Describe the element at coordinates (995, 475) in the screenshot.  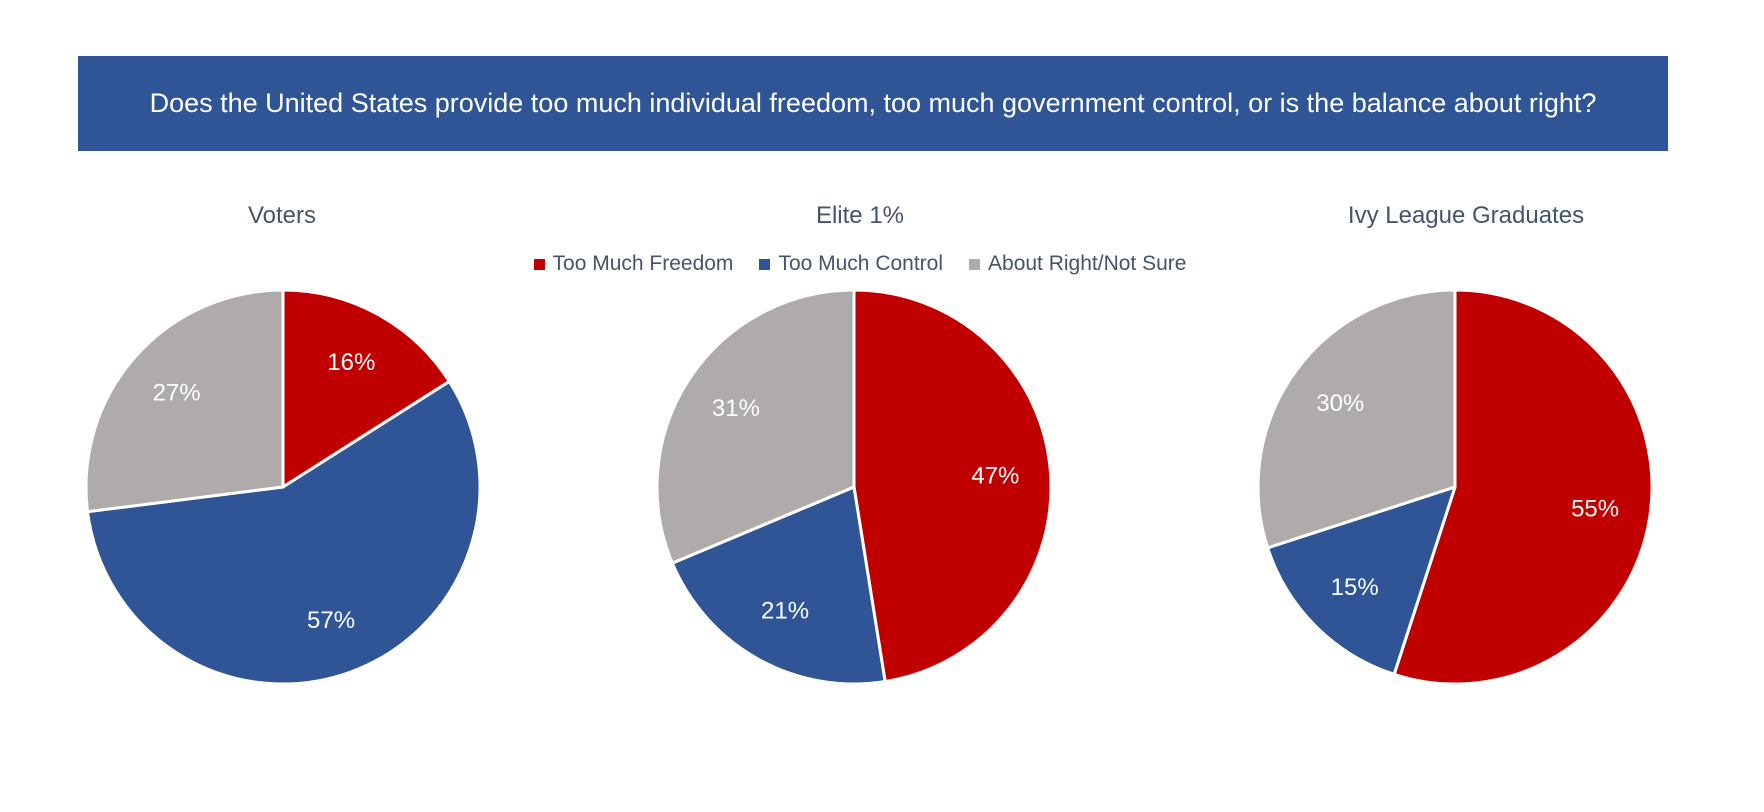
I see `pie-label-elite-freedom: 47%` at that location.